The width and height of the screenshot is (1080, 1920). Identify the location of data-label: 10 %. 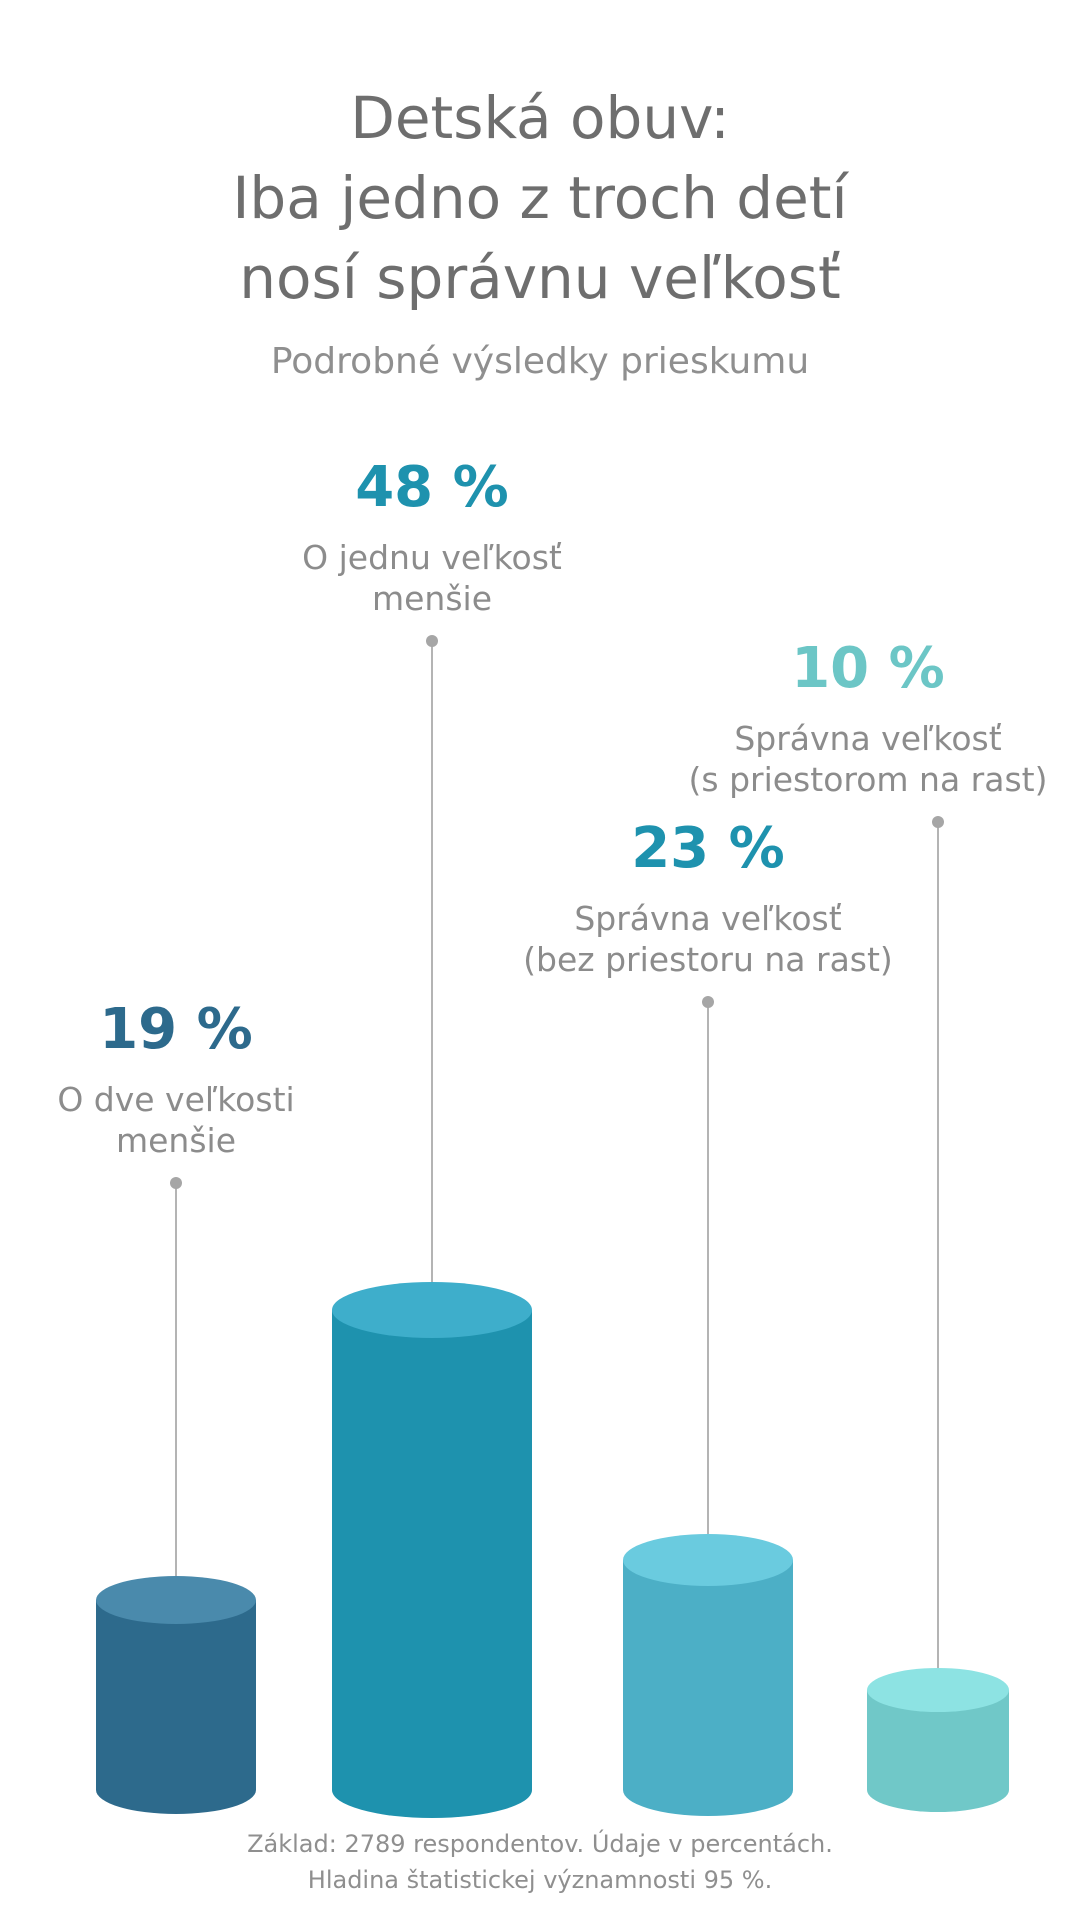
(868, 668).